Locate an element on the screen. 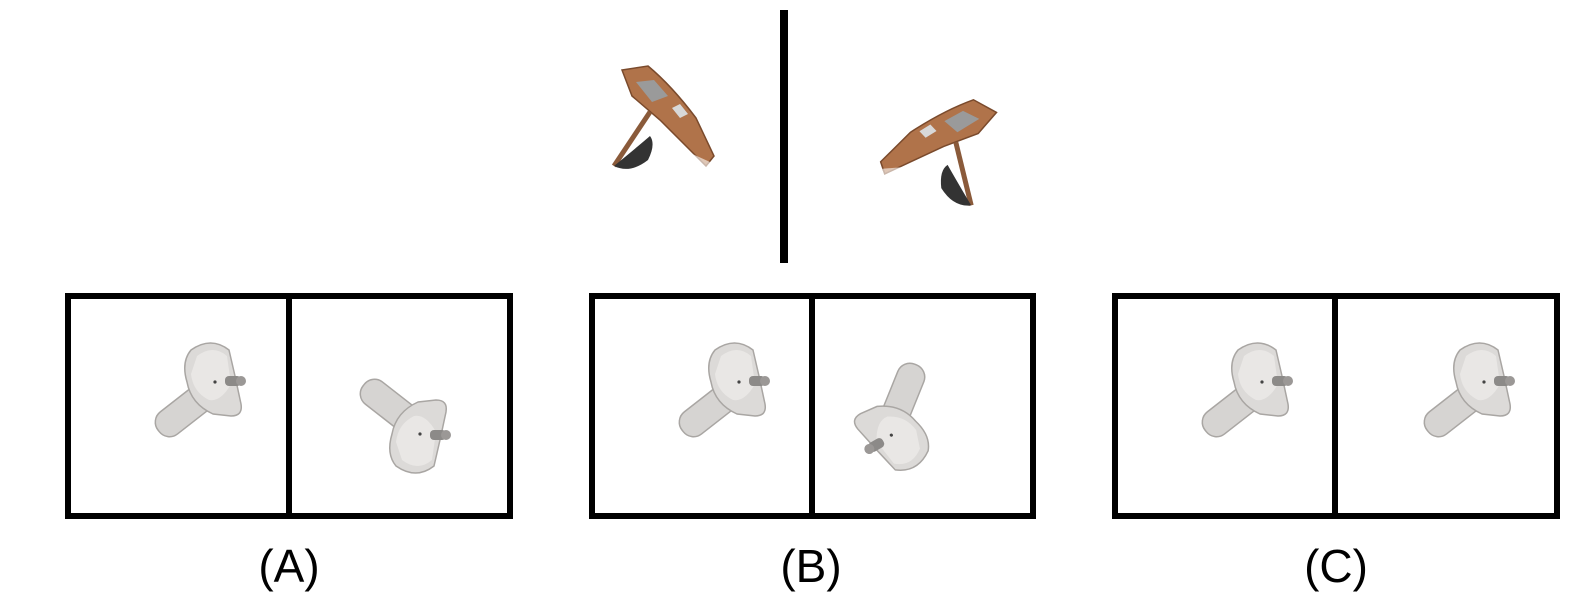  option-b-label: (B) is located at coordinates (811, 566).